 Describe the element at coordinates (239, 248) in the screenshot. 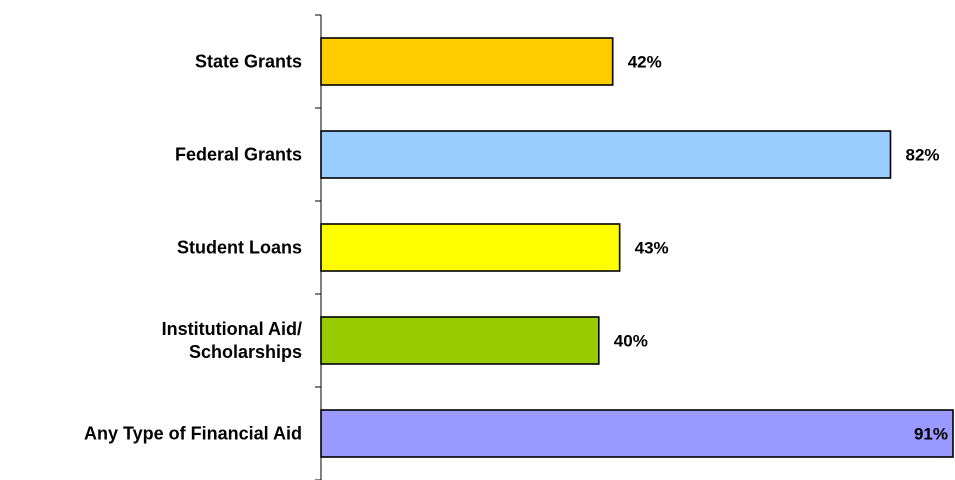

I see `category-label: Student Loans` at that location.